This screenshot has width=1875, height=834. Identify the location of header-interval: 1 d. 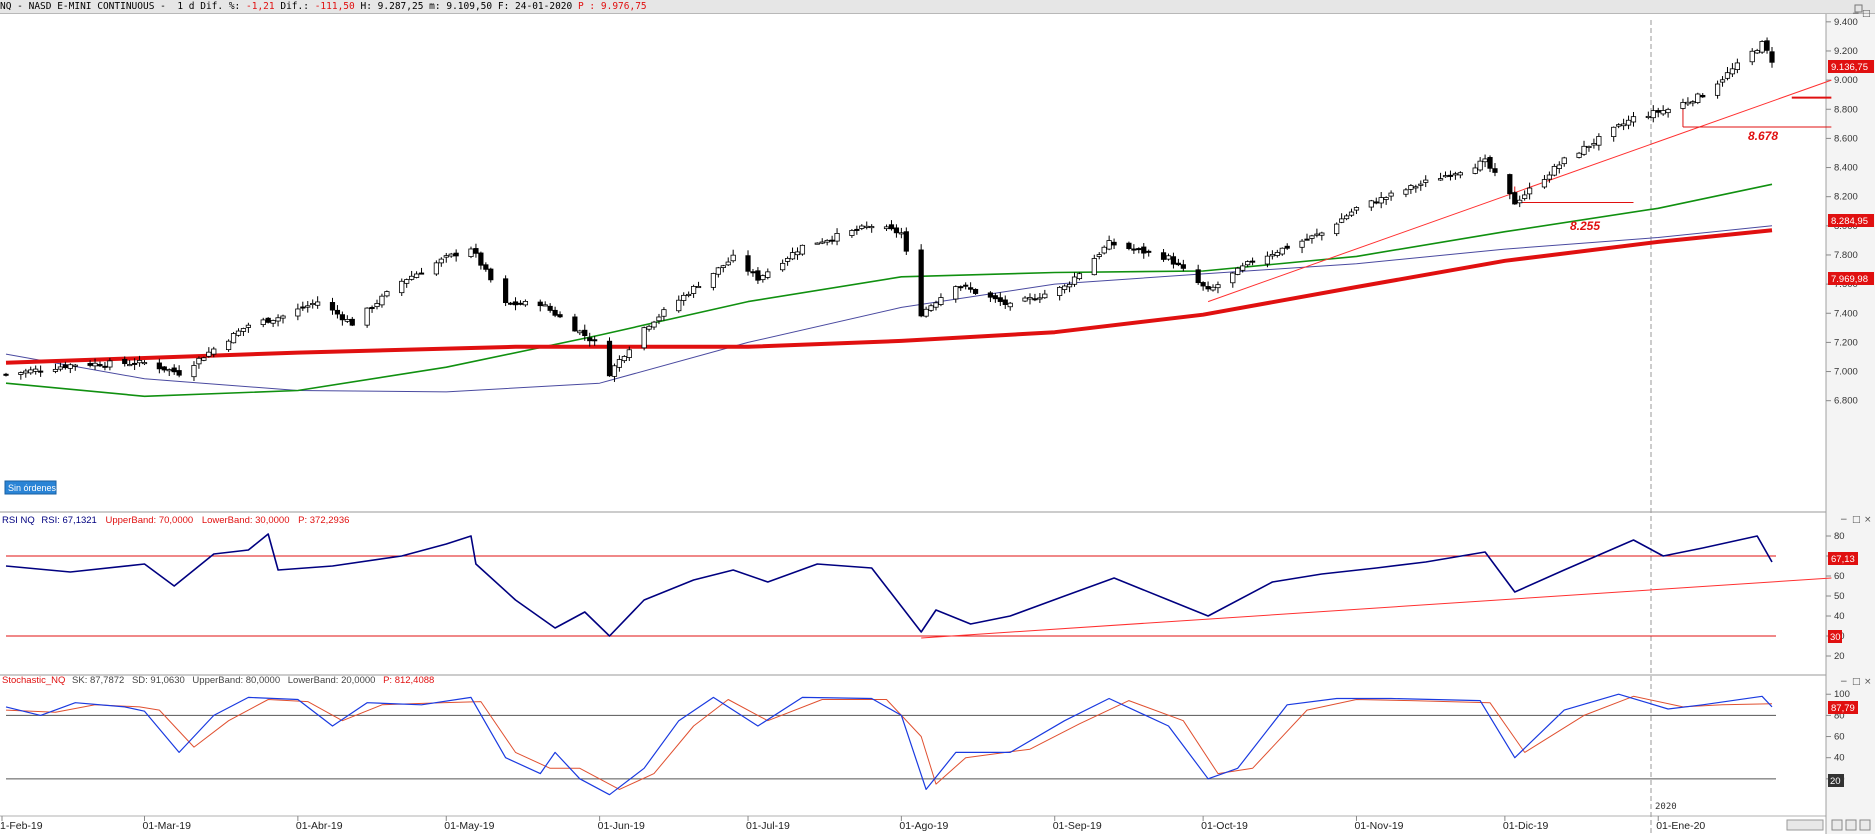
(186, 6).